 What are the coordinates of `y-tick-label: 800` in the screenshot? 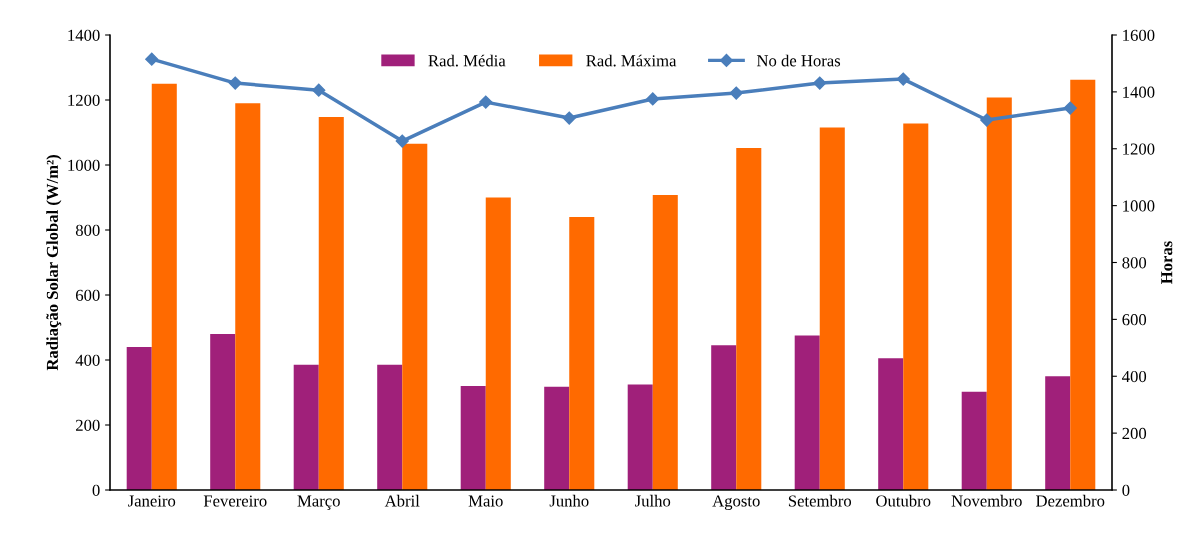 It's located at (87, 230).